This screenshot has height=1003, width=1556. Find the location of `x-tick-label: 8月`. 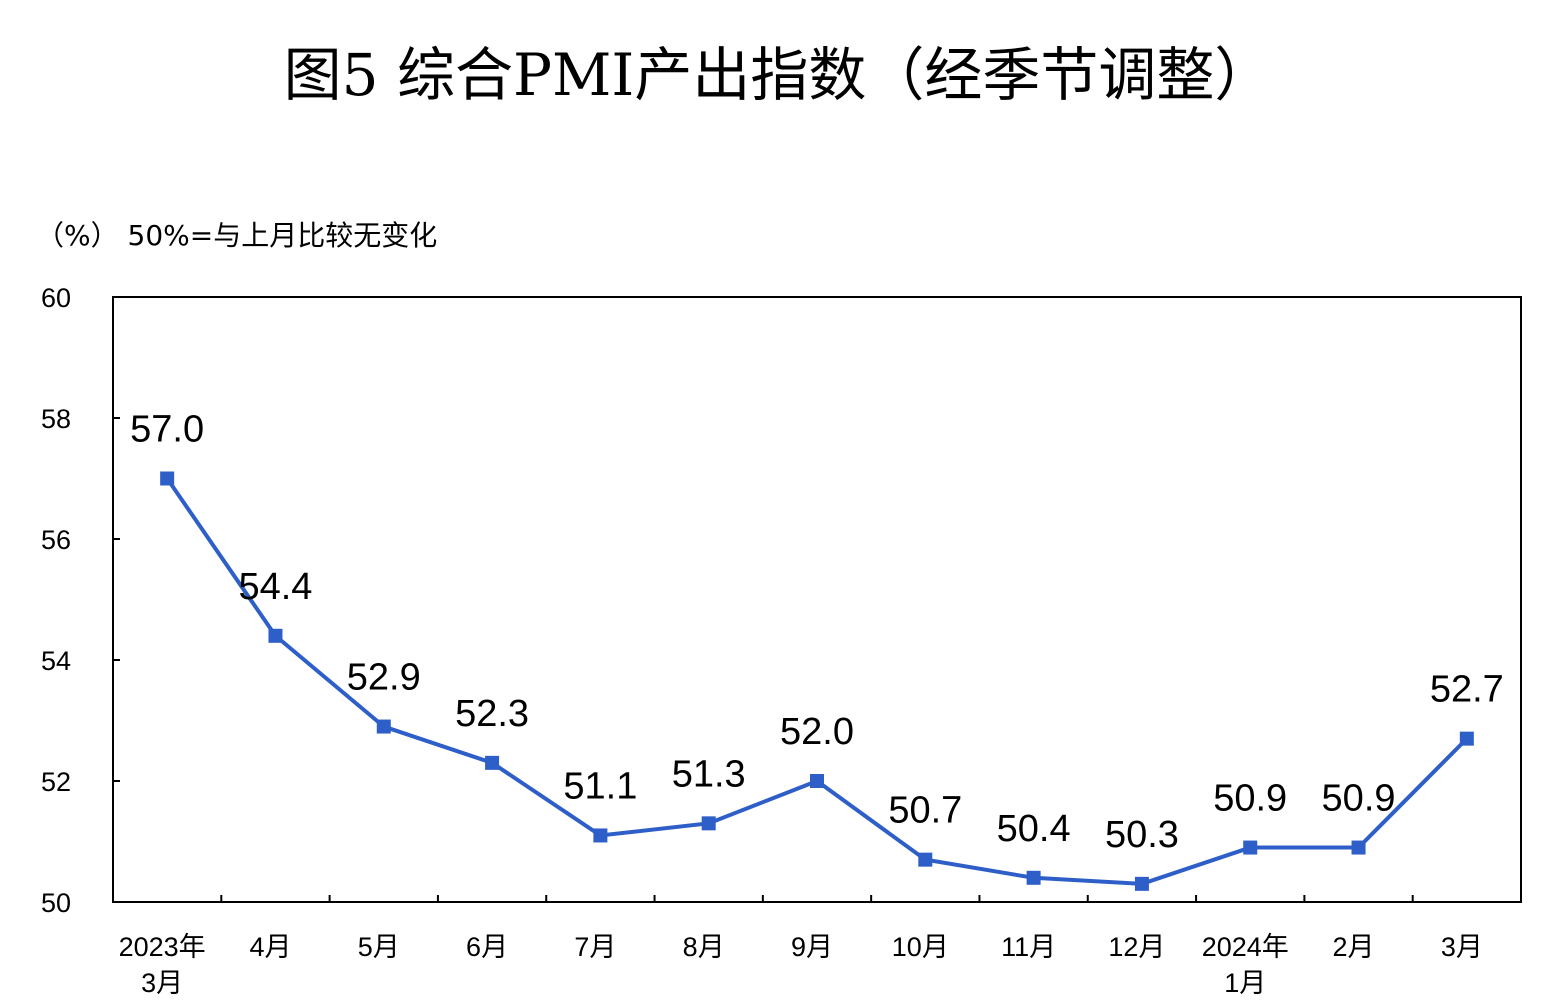

x-tick-label: 8月 is located at coordinates (704, 947).